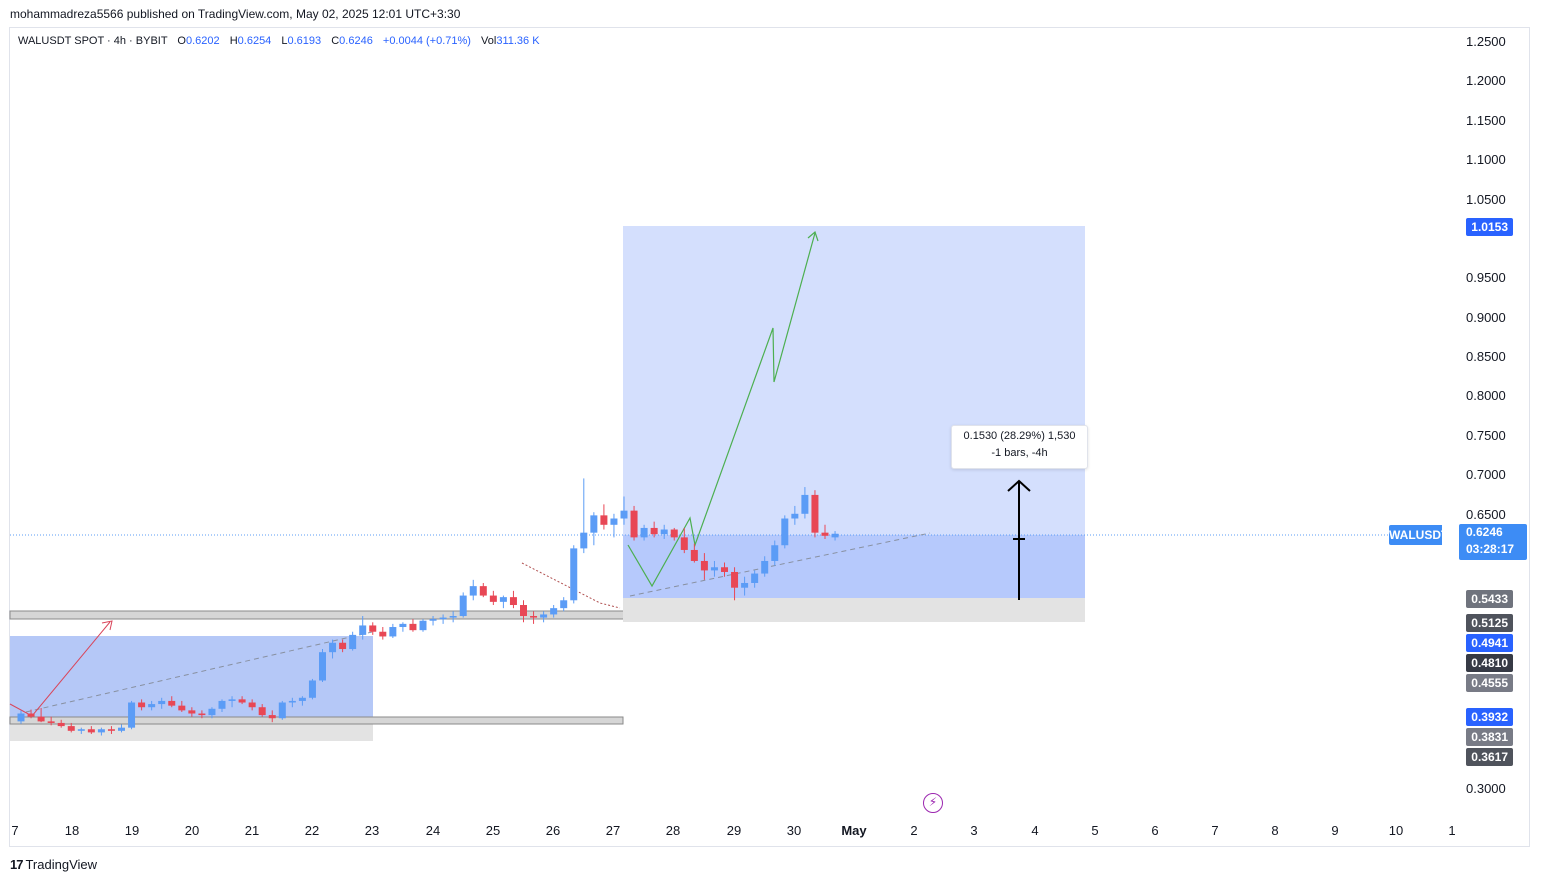 The height and width of the screenshot is (883, 1541). Describe the element at coordinates (1335, 830) in the screenshot. I see `x-tick: 9` at that location.